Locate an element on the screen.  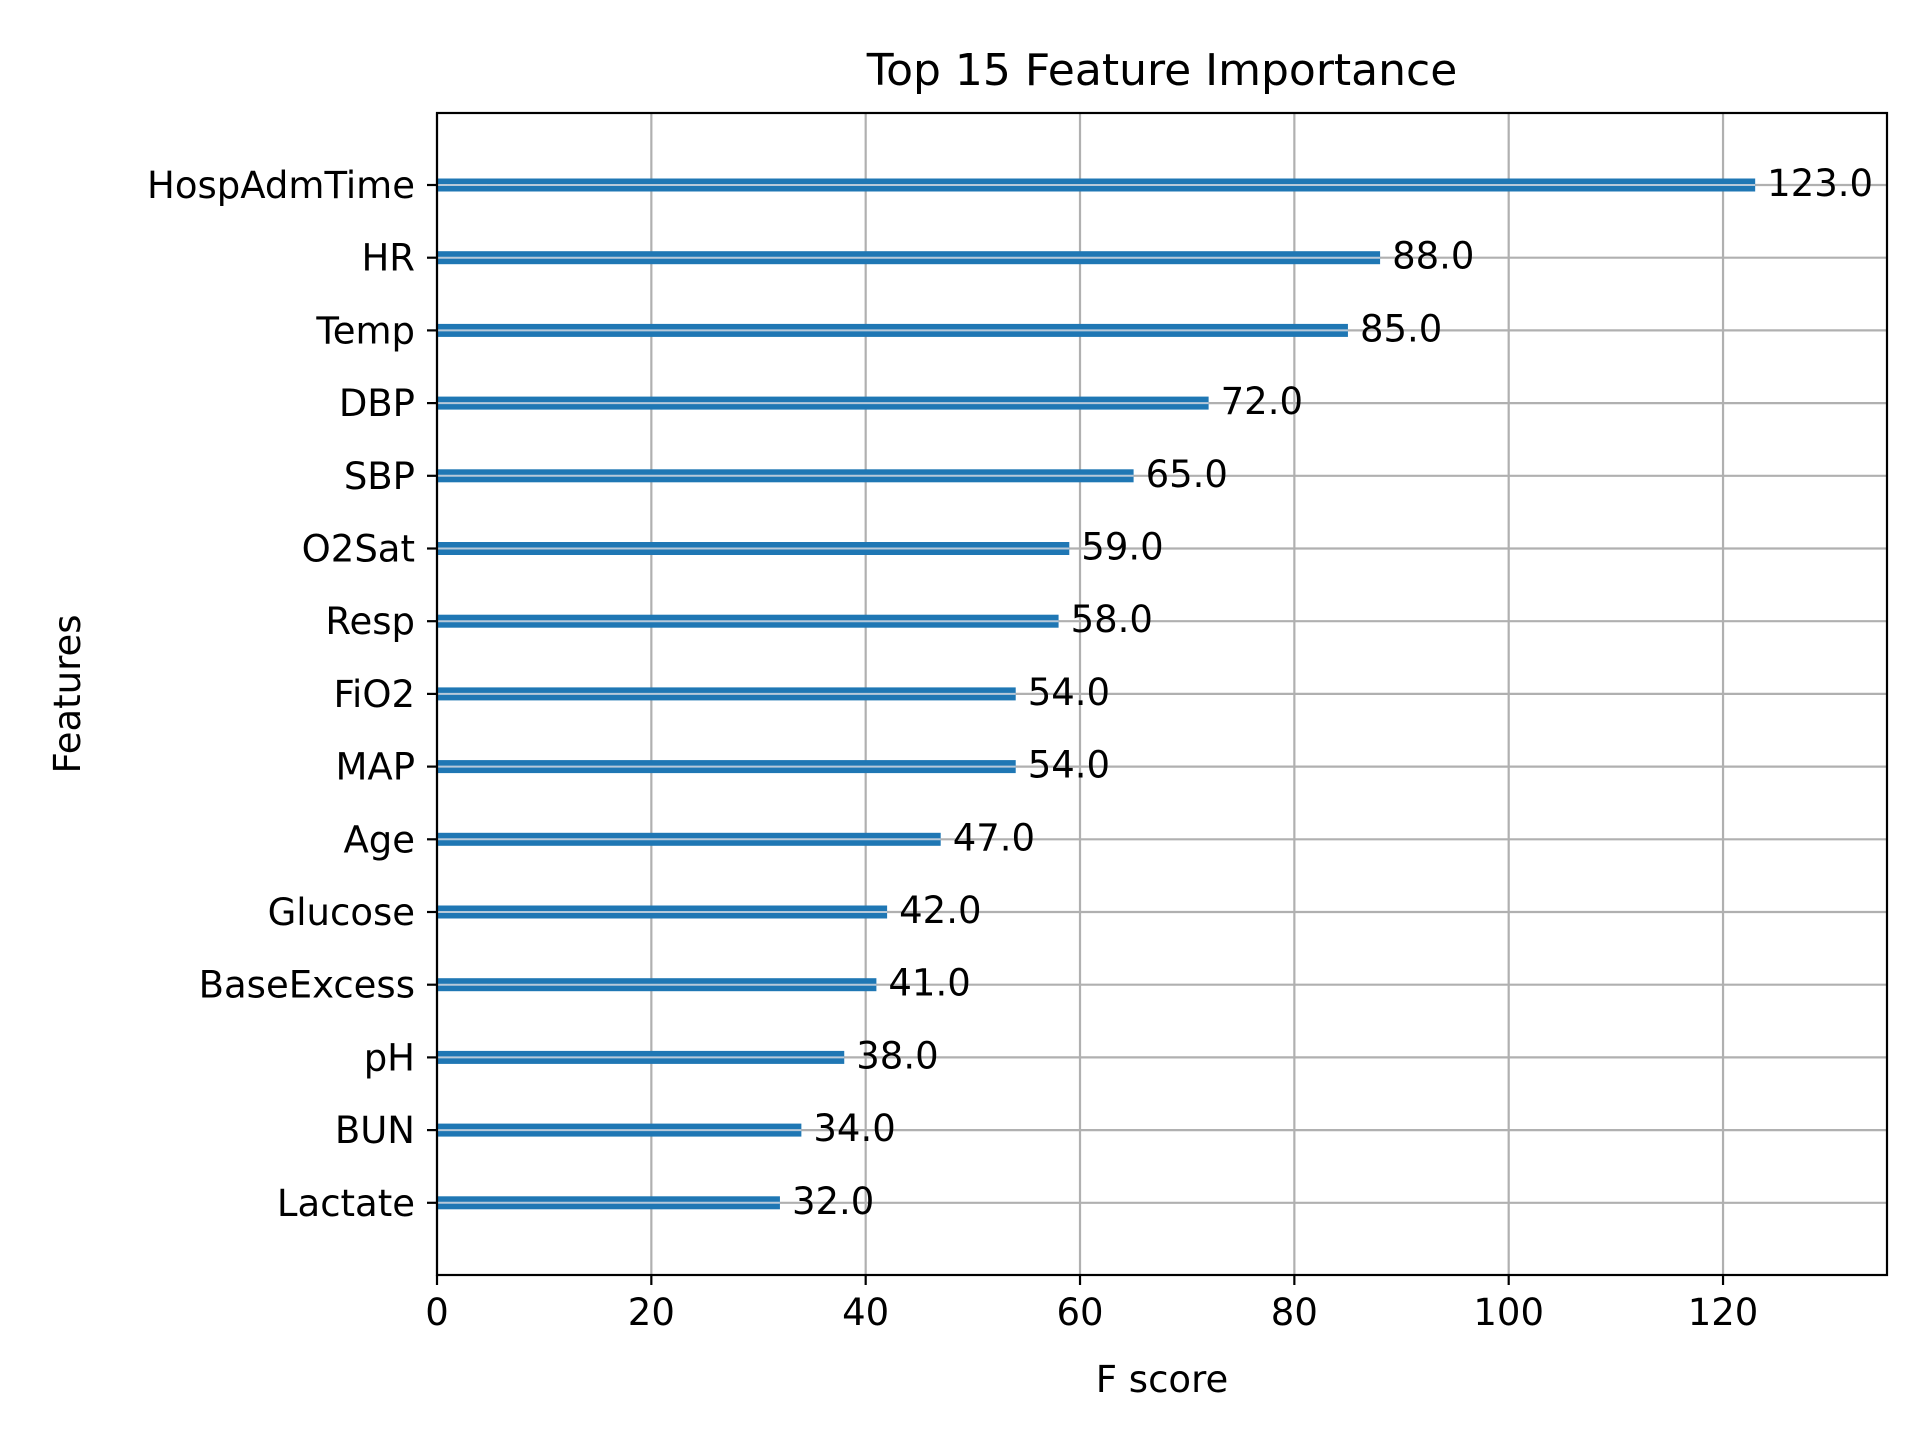
y-tick-label-temp: Temp is located at coordinates (365, 330).